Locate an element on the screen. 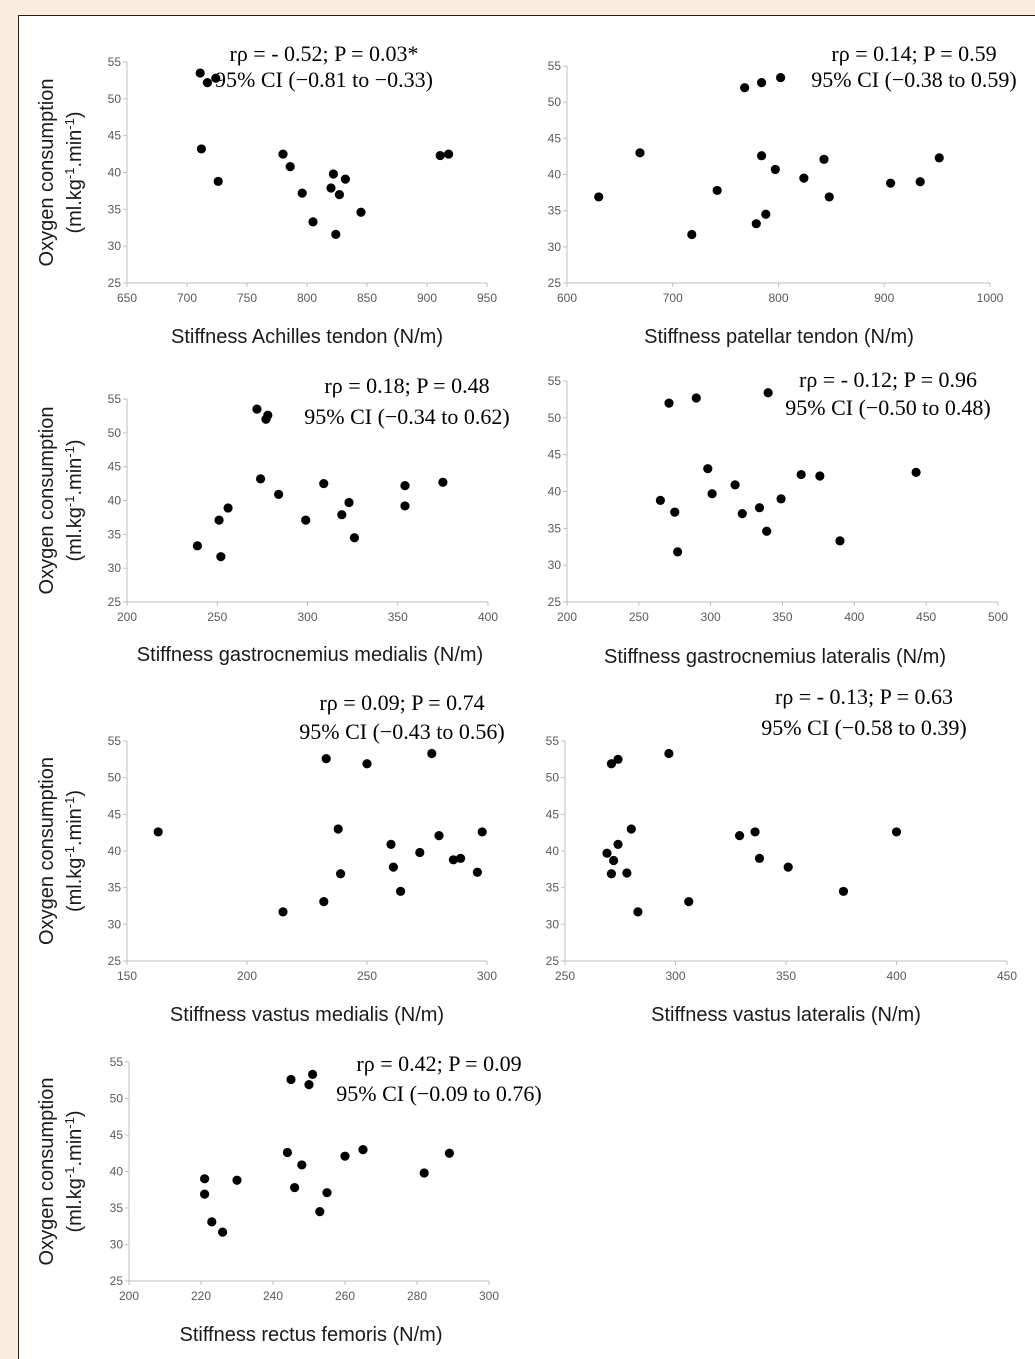  correlation-annotation: rρ = 0.18; P = 0.48 is located at coordinates (406, 385).